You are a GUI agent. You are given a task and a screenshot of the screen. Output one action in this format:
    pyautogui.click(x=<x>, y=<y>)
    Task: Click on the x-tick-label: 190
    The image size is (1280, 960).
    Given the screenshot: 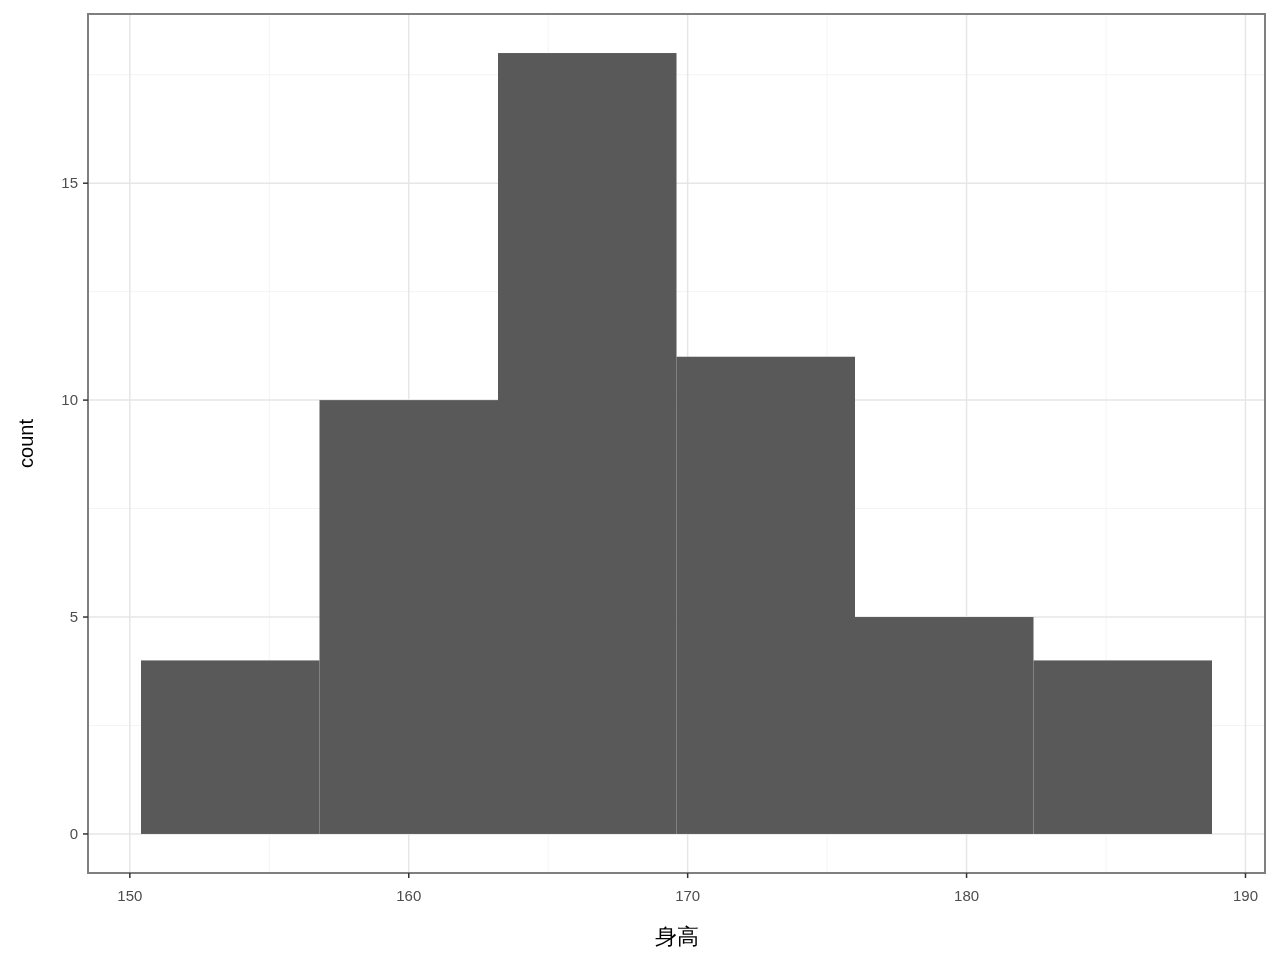 What is the action you would take?
    pyautogui.click(x=1245, y=895)
    